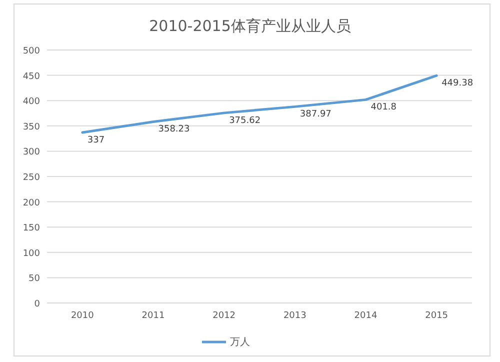  I want to click on x-tick-label: 2010, so click(82, 316).